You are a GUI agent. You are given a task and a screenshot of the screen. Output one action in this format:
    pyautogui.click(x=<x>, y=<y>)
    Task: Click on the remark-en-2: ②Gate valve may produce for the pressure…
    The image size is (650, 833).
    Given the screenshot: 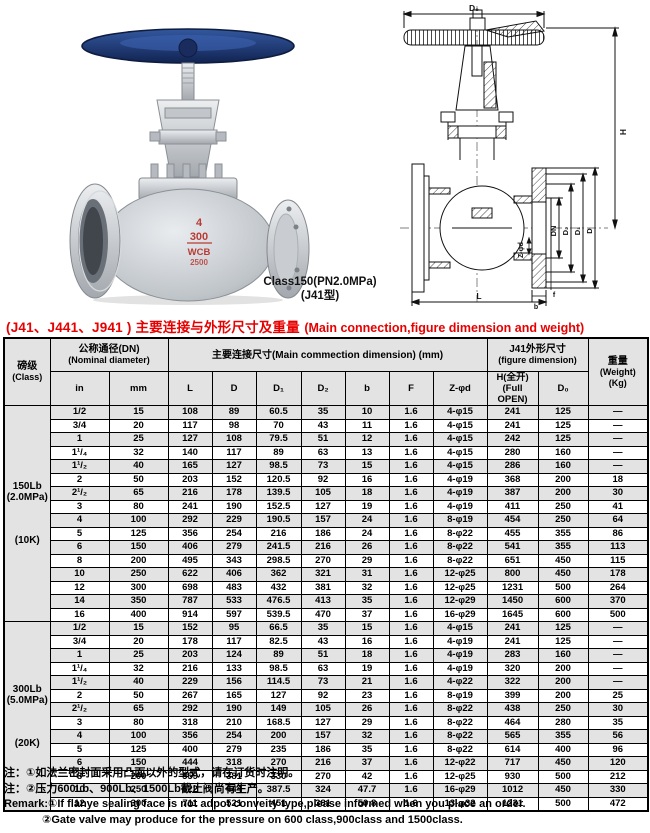 What is the action you would take?
    pyautogui.click(x=252, y=819)
    